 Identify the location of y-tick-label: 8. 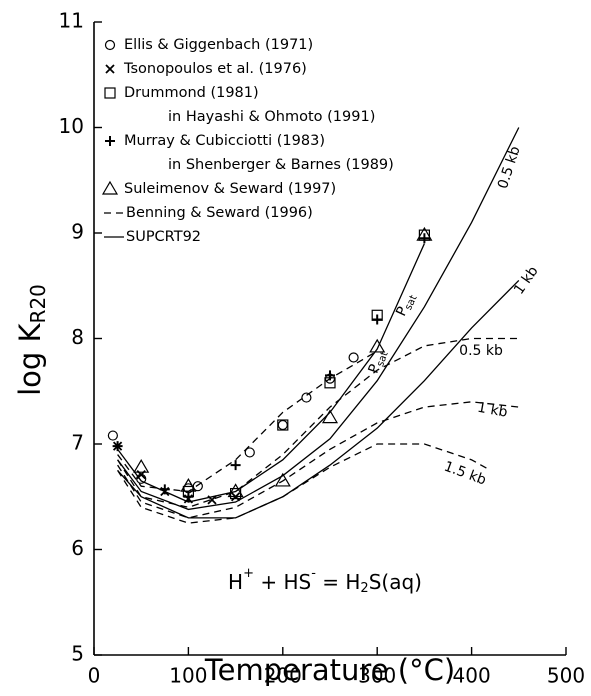
(77, 337).